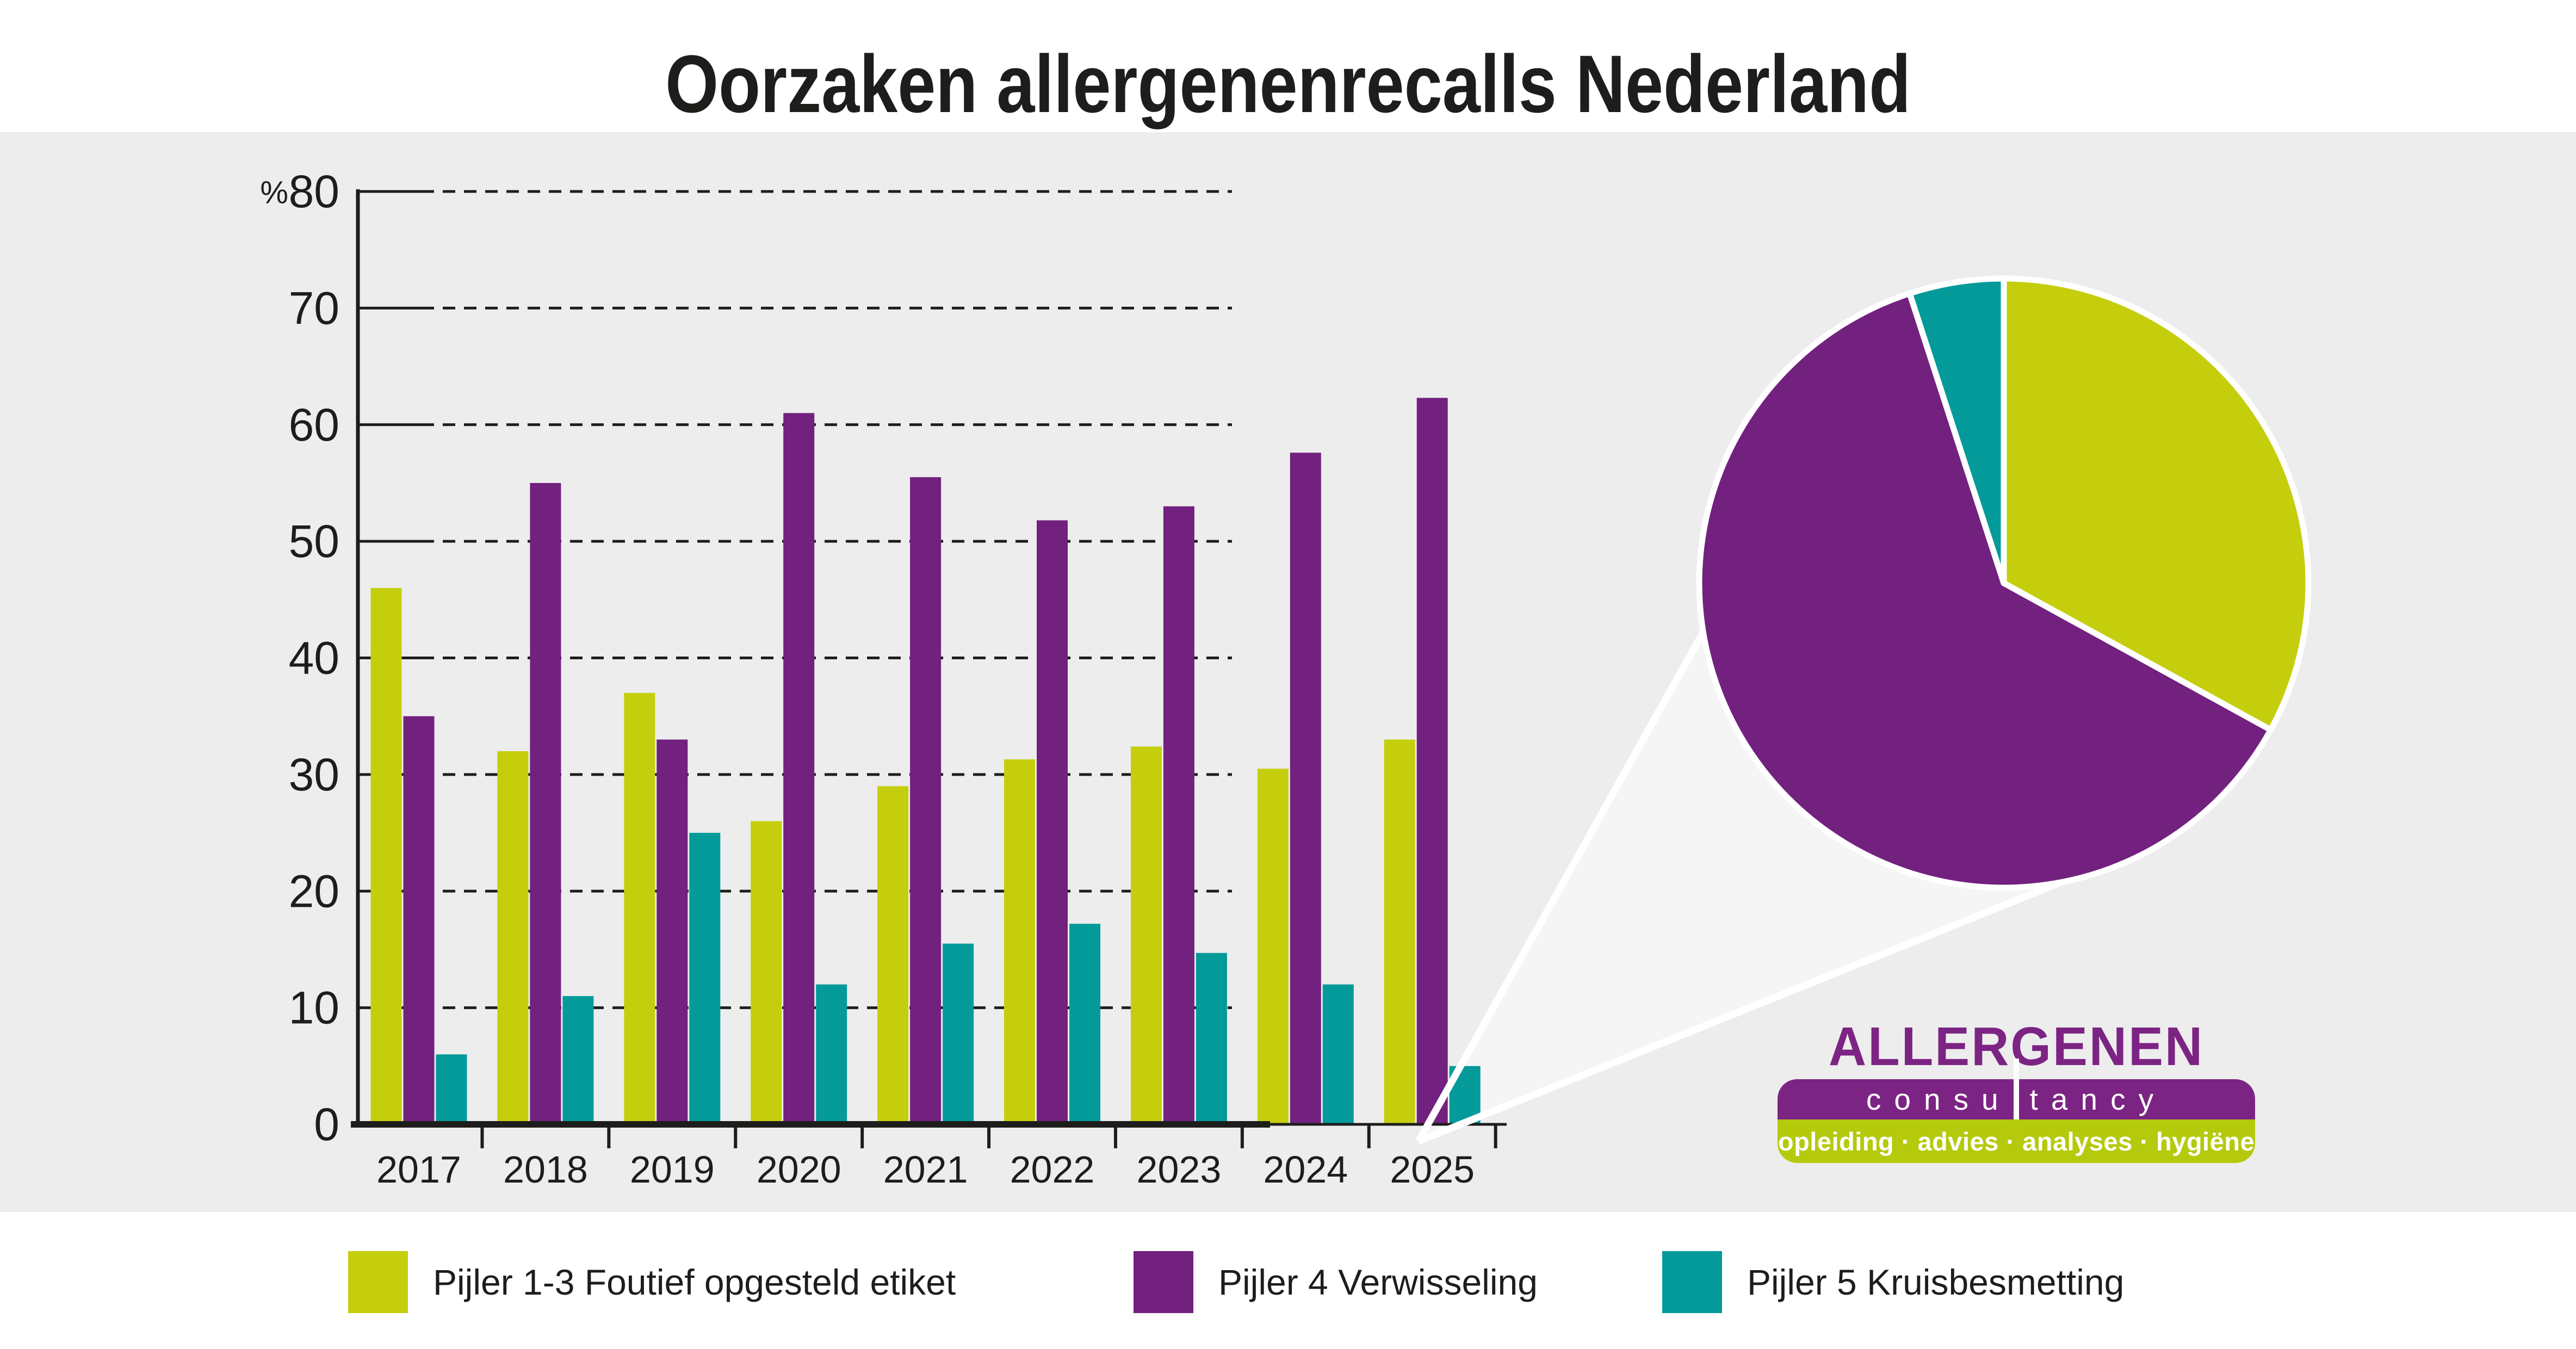  I want to click on legend-item-pijler-4: Pijler 4 Verwisseling, so click(1336, 1282).